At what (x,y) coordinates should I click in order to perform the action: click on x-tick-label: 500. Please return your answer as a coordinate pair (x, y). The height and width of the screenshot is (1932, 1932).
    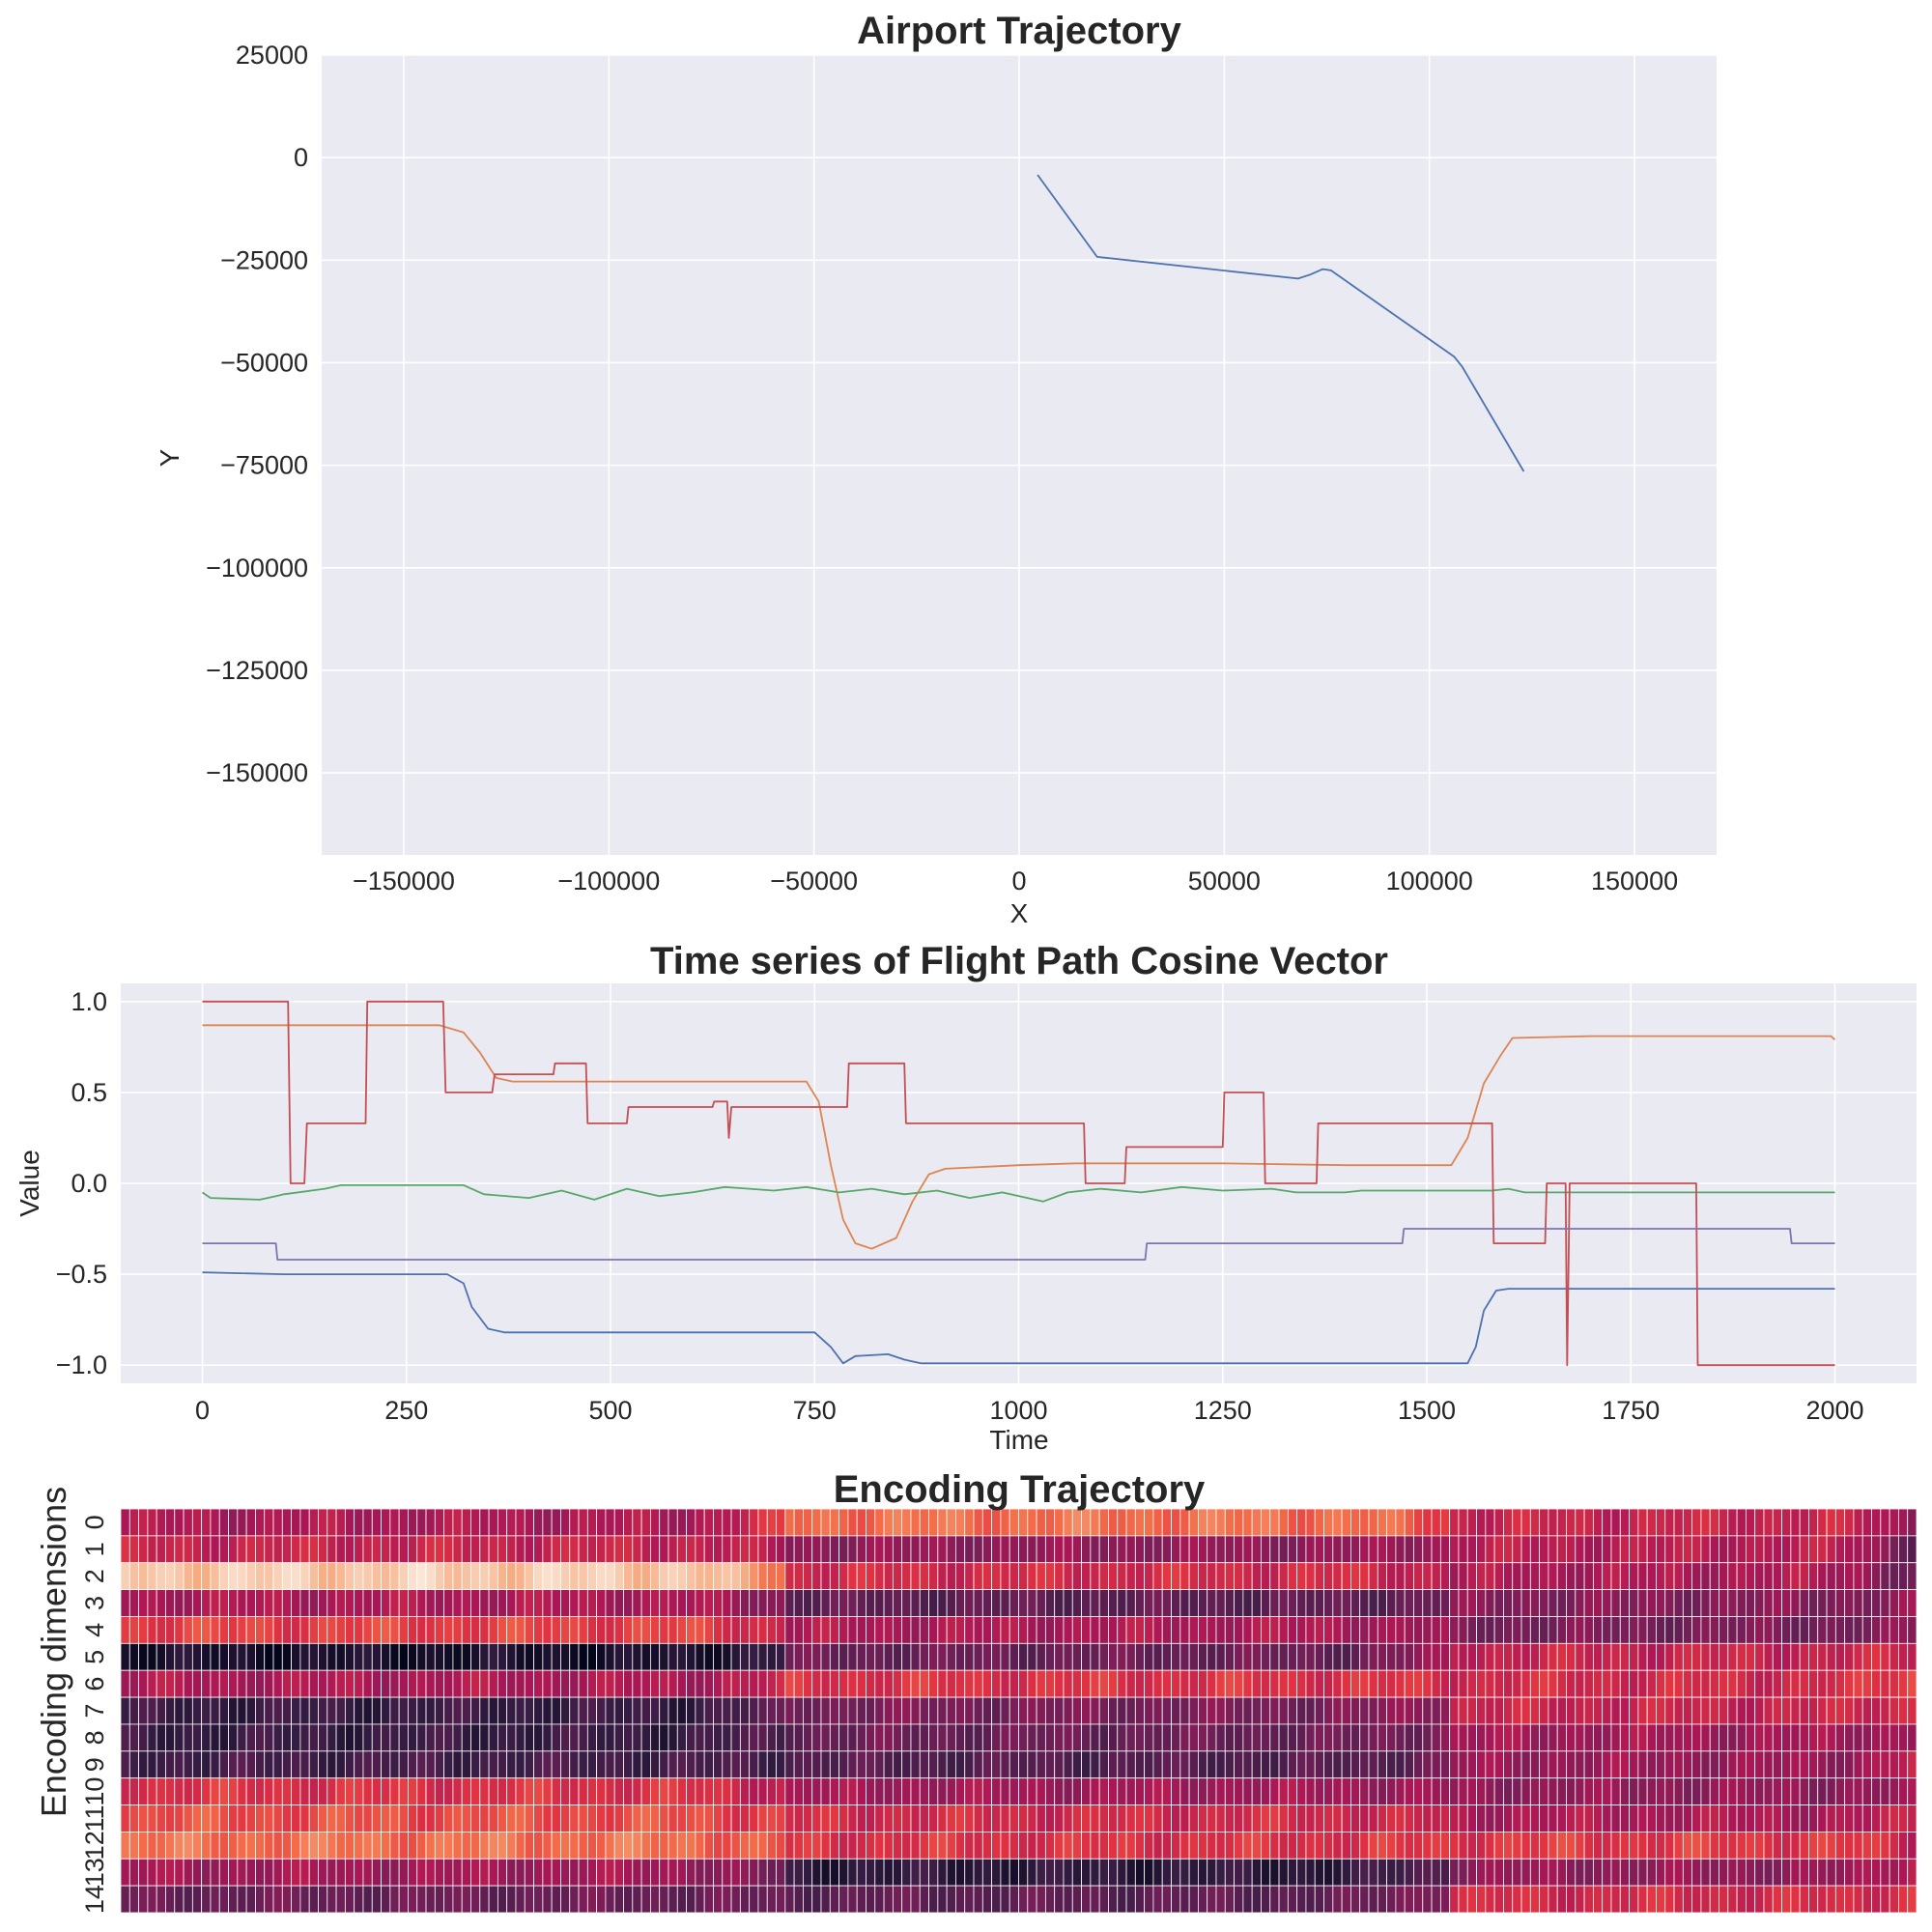
    Looking at the image, I should click on (610, 1410).